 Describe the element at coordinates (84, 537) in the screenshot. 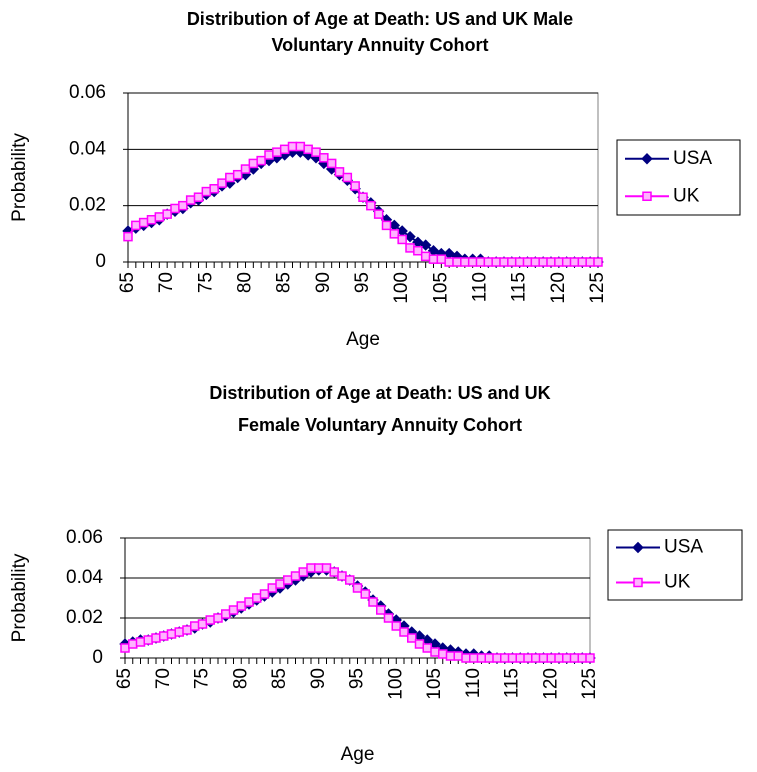

I see `y-tick-label: 0.06` at that location.